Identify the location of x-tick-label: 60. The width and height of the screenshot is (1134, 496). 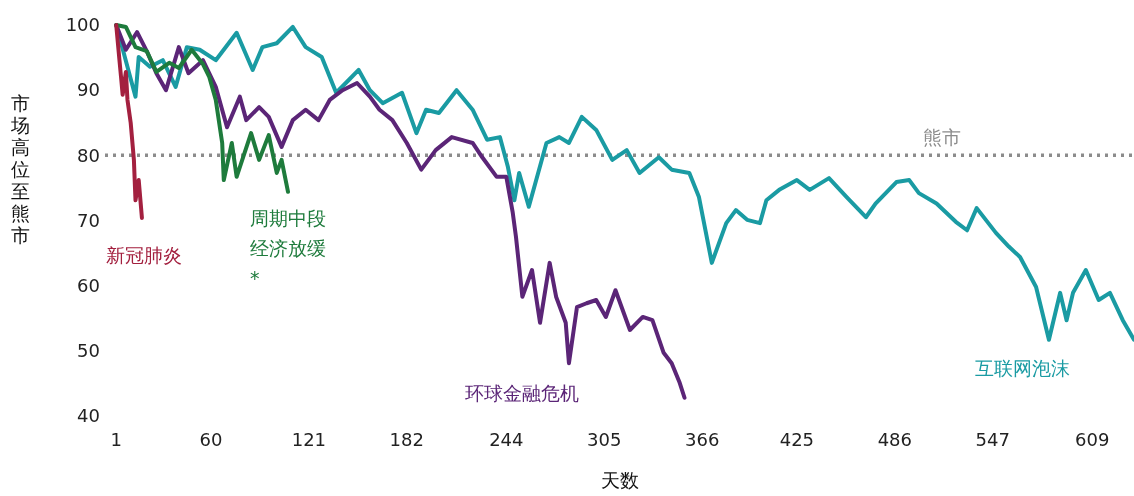
(211, 439).